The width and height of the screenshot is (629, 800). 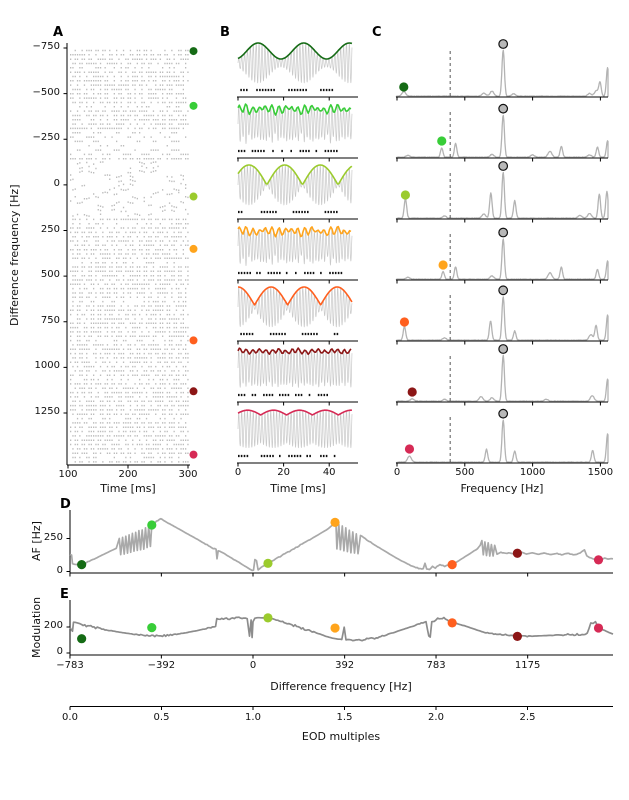 I want to click on panel-c-xaxis-title: Frequency [Hz], so click(x=502, y=488).